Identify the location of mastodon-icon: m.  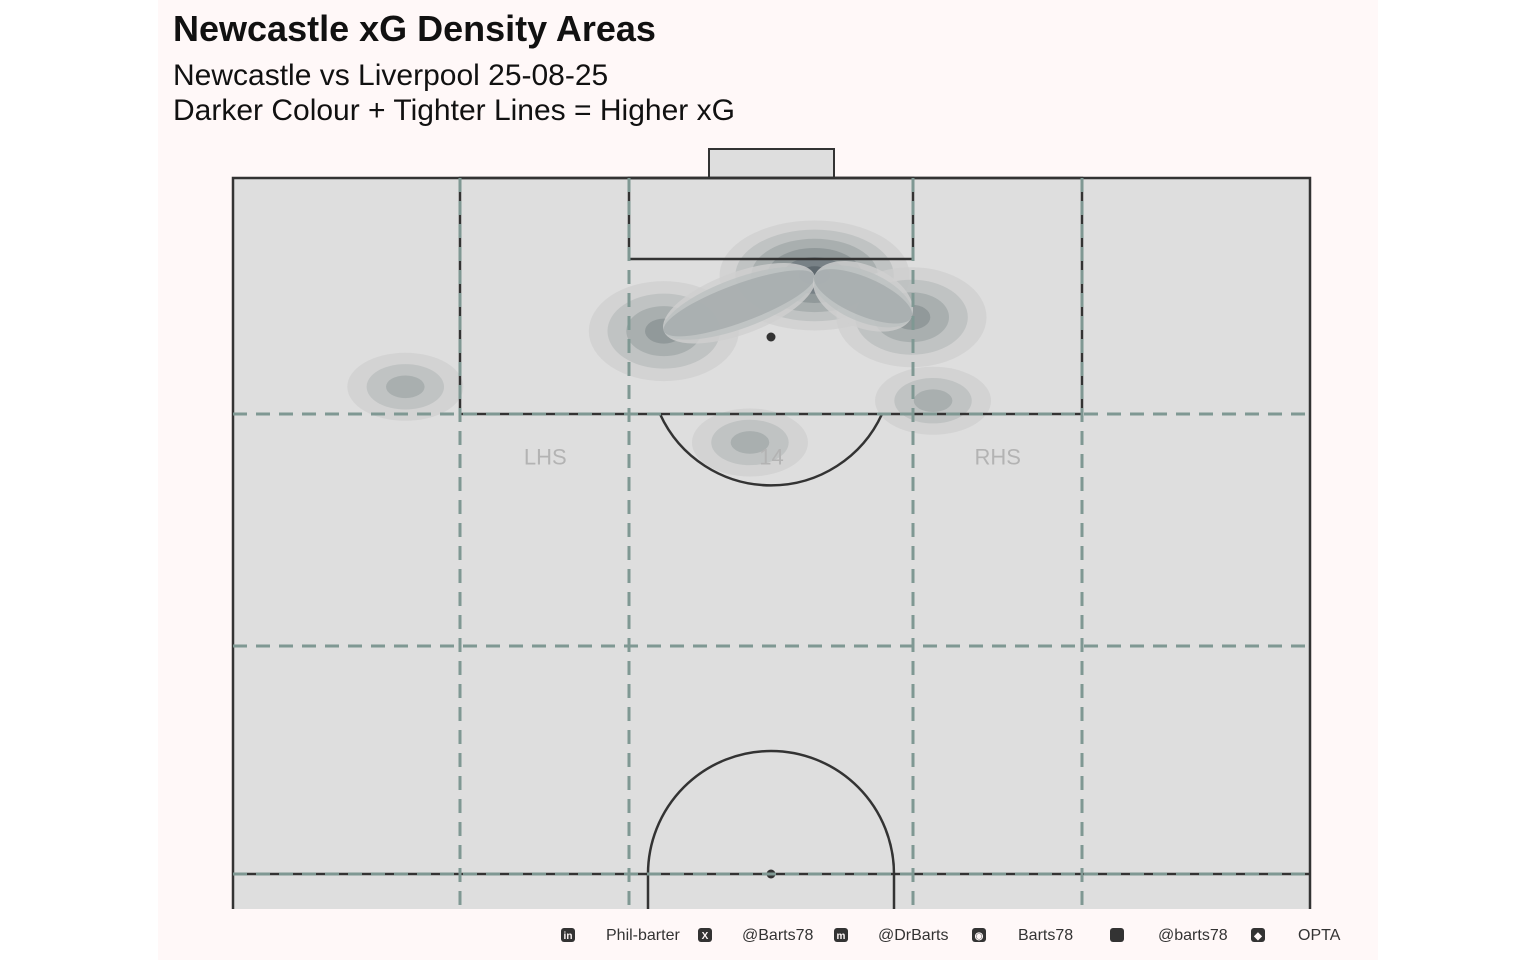
(841, 935).